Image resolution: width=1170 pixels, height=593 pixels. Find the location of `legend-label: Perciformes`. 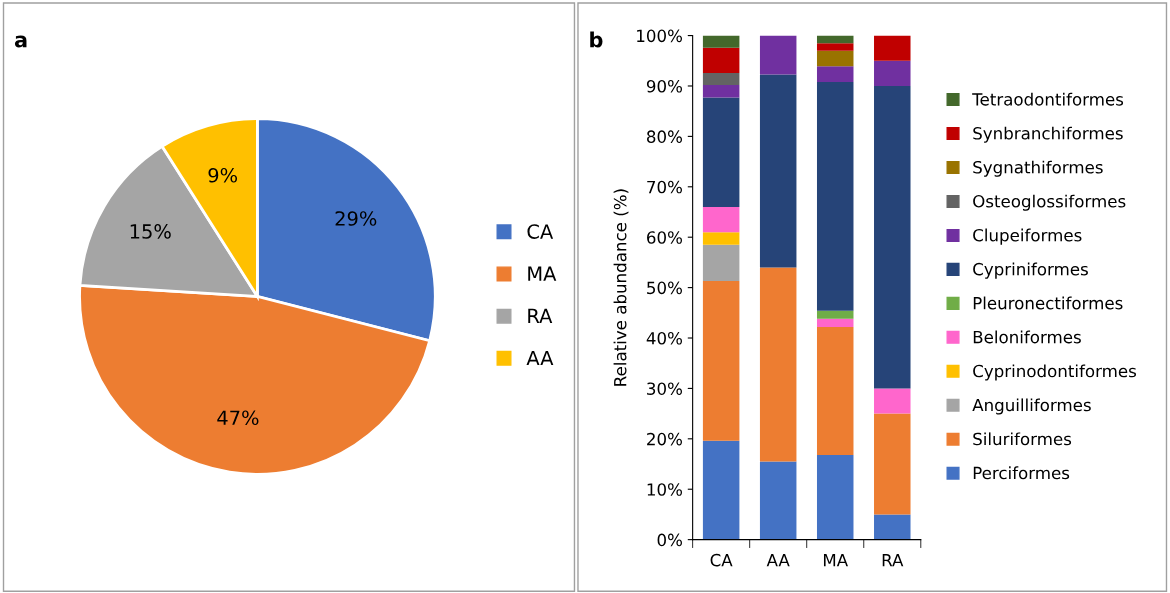

legend-label: Perciformes is located at coordinates (1021, 473).